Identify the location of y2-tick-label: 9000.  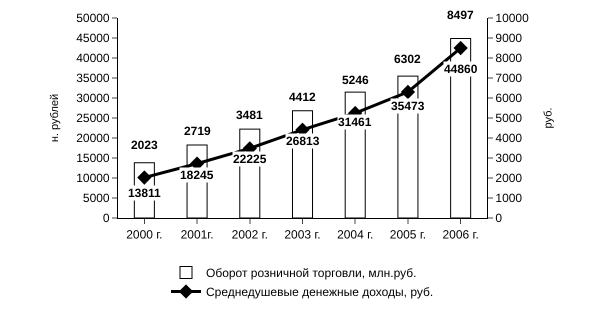
(508, 38).